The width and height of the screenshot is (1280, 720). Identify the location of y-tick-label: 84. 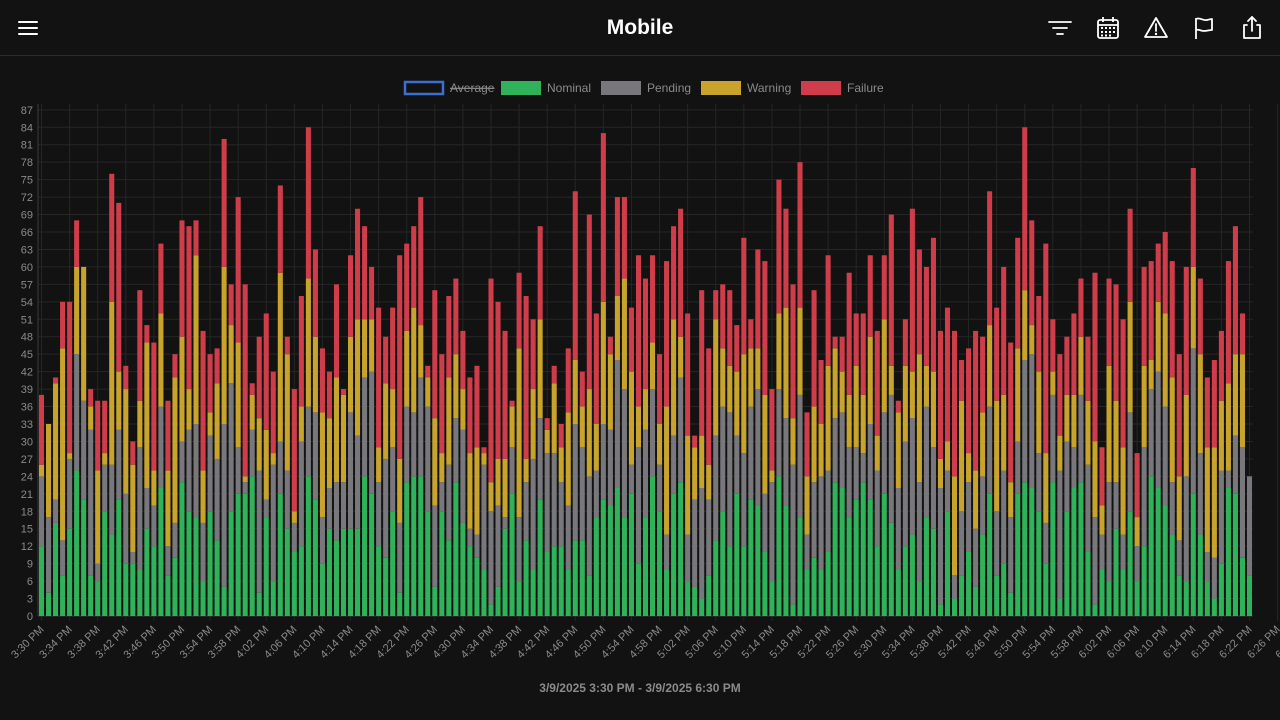
(27, 128).